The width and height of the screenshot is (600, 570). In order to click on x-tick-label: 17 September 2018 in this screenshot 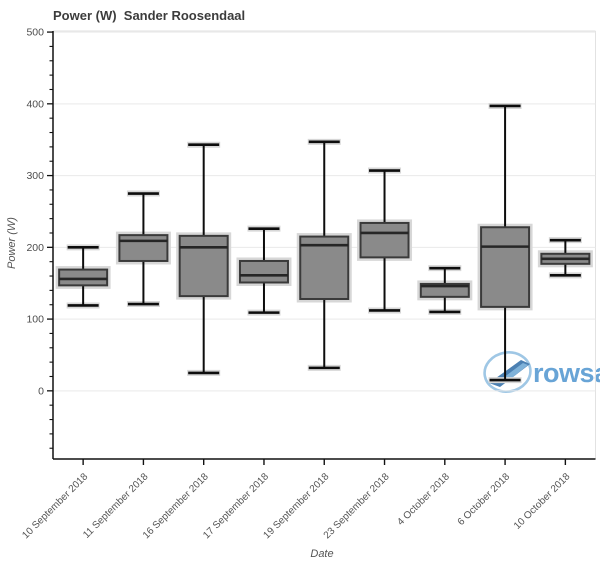, I will do `click(236, 506)`.